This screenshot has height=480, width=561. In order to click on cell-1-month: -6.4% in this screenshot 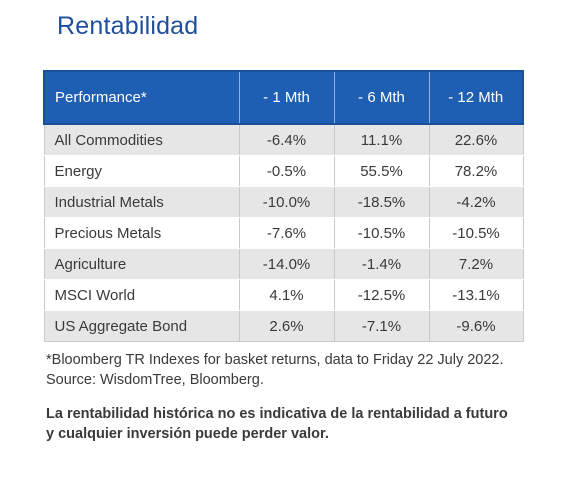, I will do `click(286, 140)`.